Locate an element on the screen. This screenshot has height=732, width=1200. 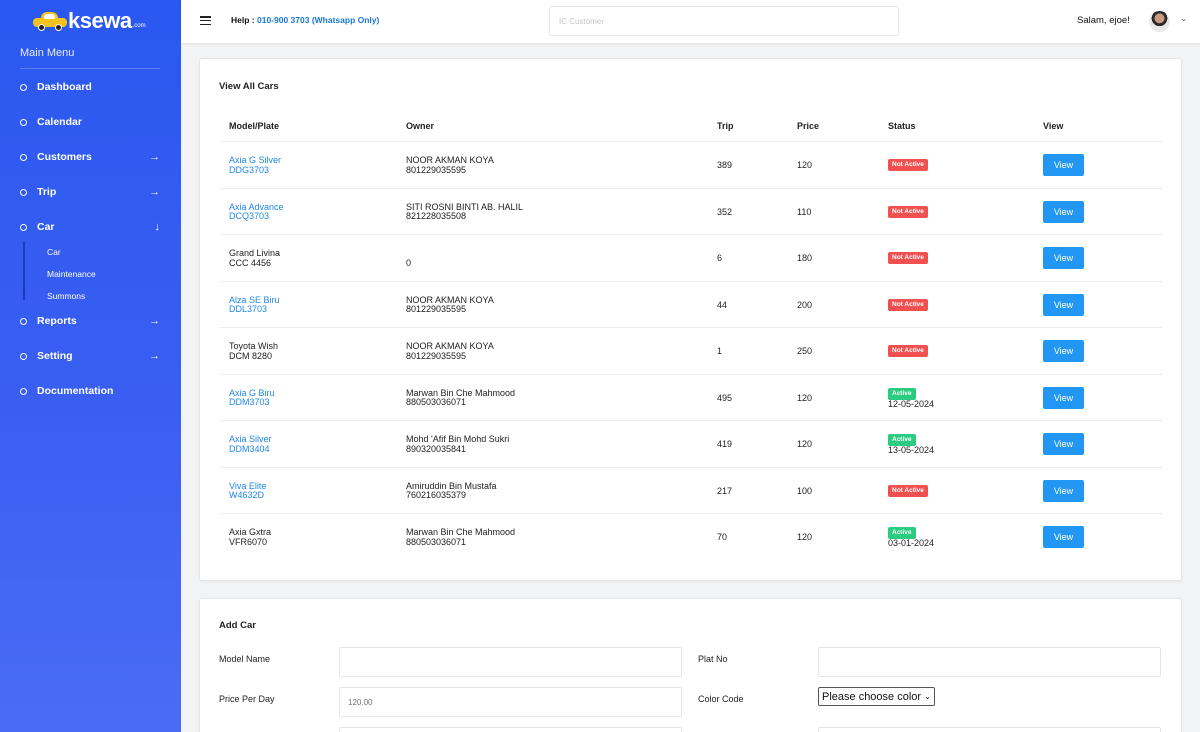
model-plate-cell: Axia G Silver DDG3703 is located at coordinates (255, 165).